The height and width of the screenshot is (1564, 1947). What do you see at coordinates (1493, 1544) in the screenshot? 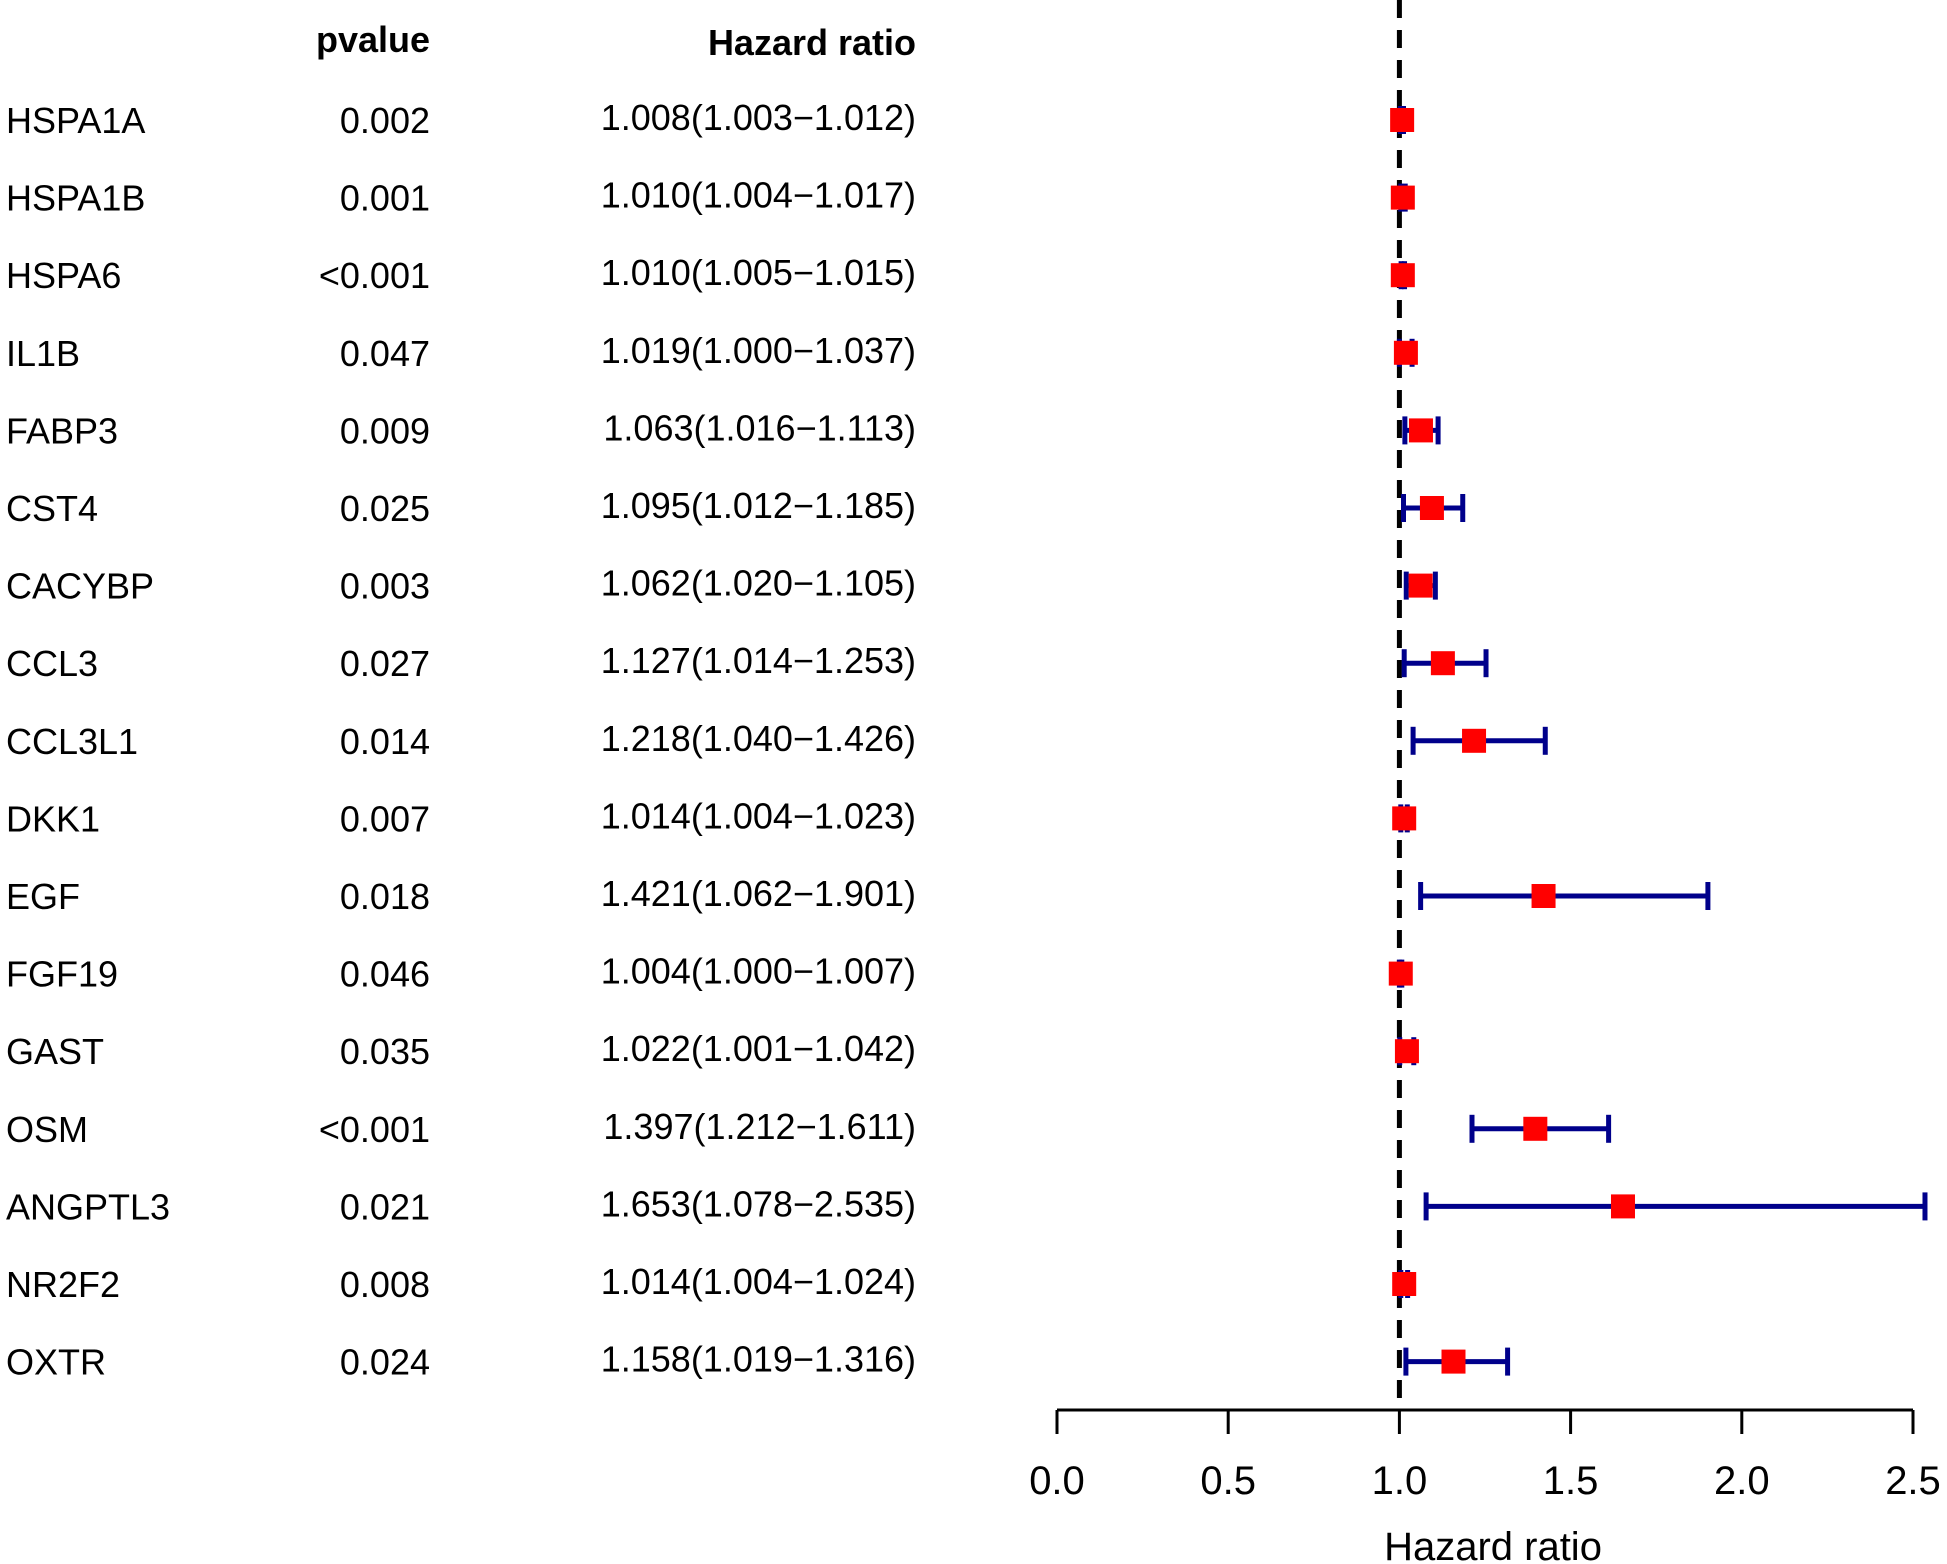
I see `x-axis-title: Hazard ratio` at bounding box center [1493, 1544].